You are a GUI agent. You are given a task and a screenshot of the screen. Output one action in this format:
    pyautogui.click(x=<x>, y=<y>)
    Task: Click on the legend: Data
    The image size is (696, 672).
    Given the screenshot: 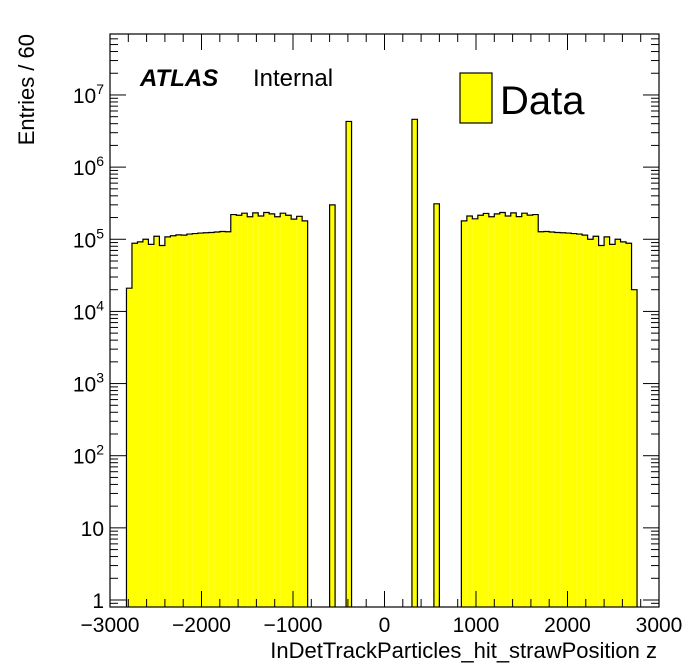 What is the action you would take?
    pyautogui.click(x=522, y=98)
    